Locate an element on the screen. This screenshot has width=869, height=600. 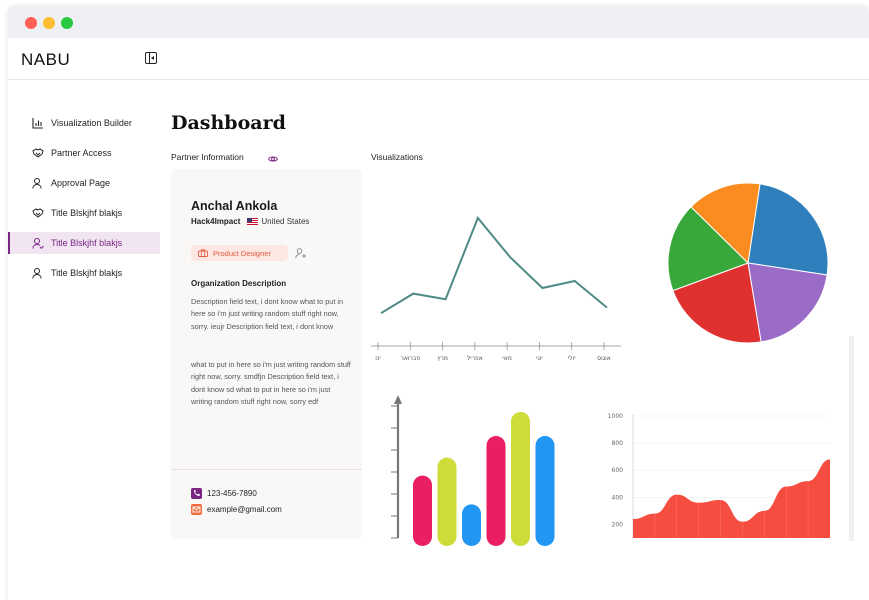
area-chart: 200 400 600 800 1000 is located at coordinates (719, 475).